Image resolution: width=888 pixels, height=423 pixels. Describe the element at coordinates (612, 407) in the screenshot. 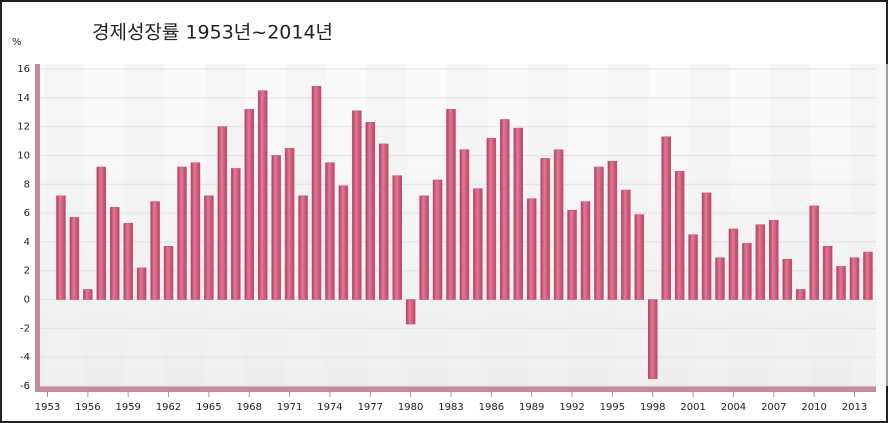

I see `x-tick-label: 1995` at that location.